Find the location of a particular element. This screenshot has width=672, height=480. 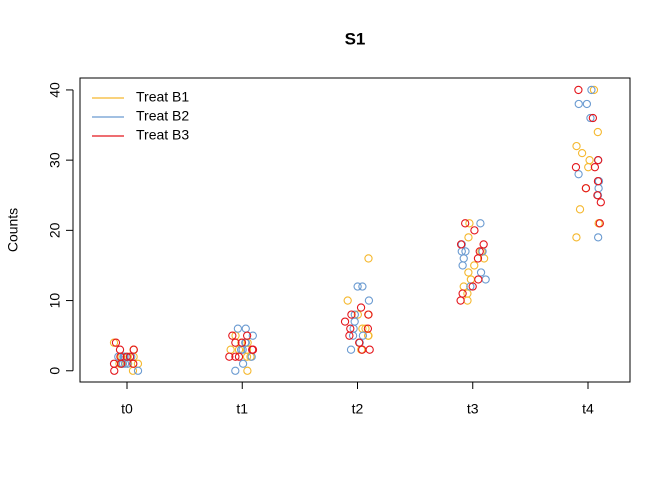

y-axis-label: Counts is located at coordinates (13, 230).